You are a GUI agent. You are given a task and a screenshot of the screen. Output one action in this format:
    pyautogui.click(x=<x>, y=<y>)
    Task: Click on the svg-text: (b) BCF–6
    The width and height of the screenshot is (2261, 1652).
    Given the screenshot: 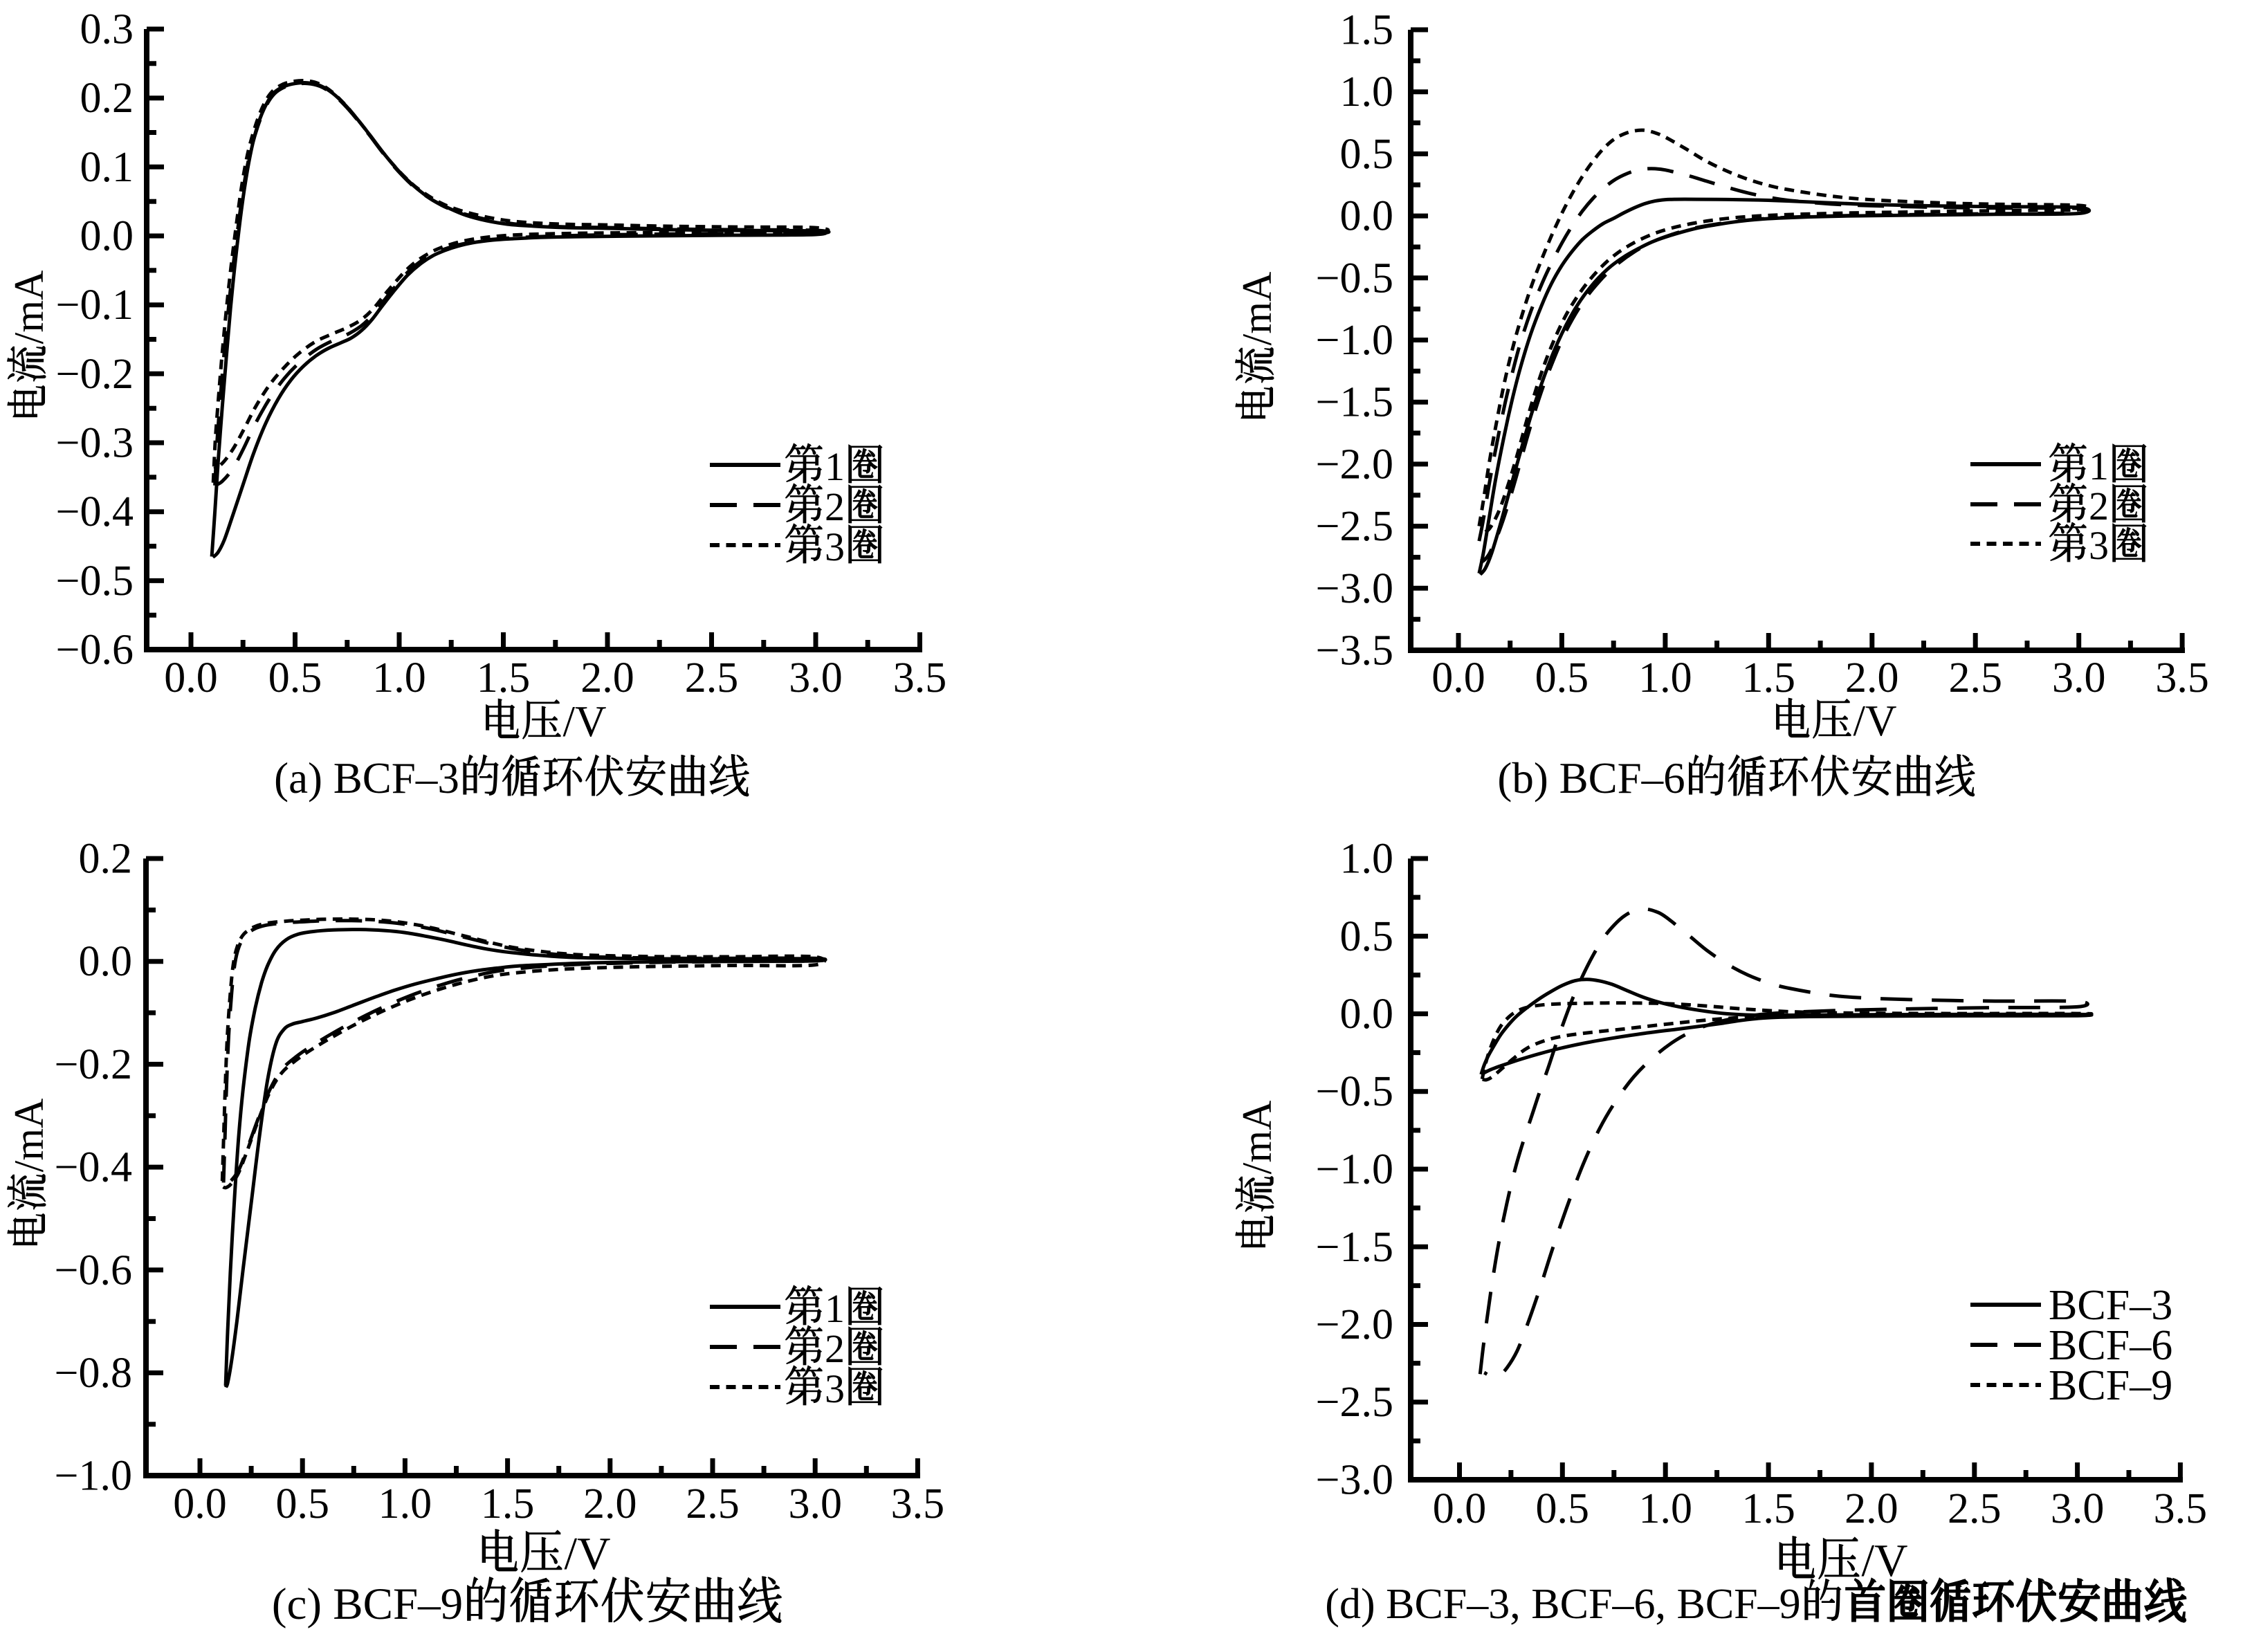 What is the action you would take?
    pyautogui.click(x=1591, y=778)
    